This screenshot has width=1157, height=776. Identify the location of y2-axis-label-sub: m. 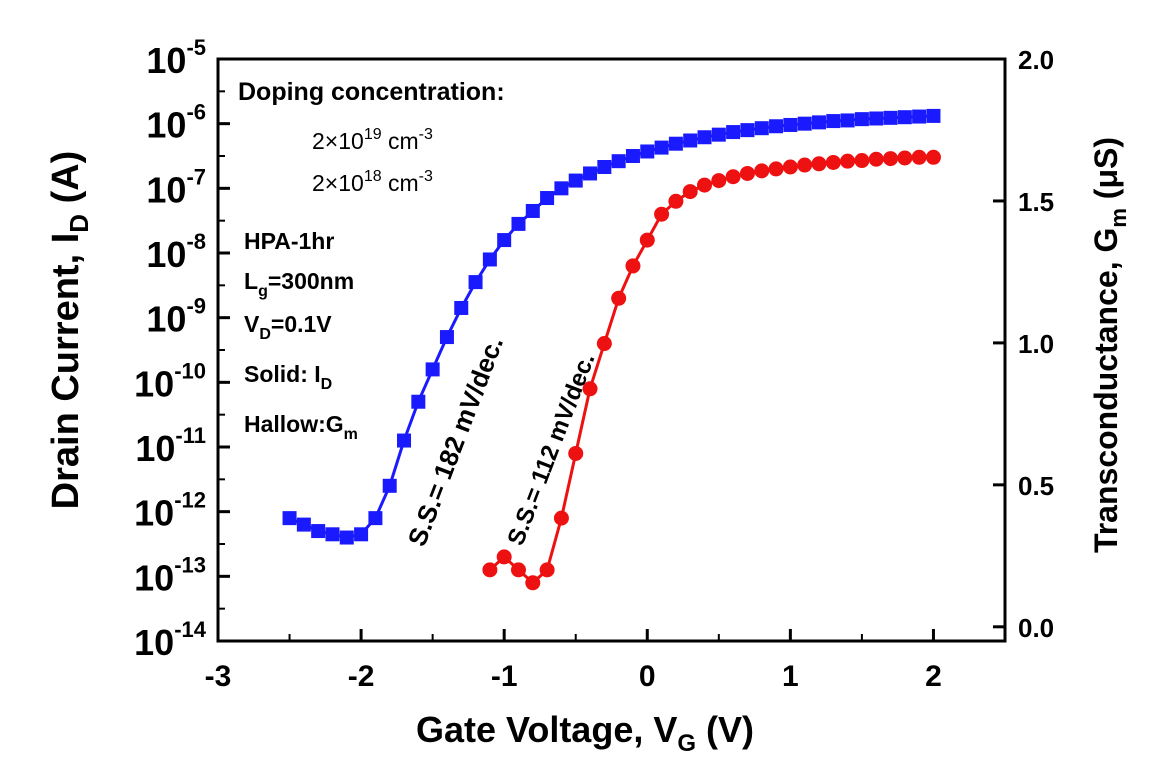
(1118, 218).